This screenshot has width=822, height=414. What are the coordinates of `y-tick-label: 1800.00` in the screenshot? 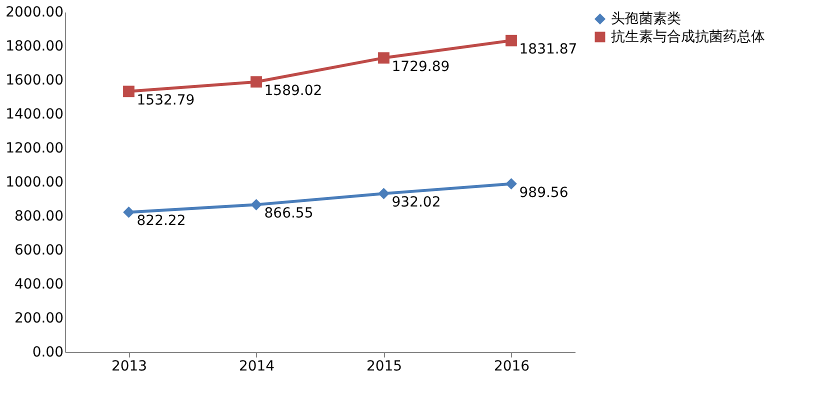 It's located at (35, 46).